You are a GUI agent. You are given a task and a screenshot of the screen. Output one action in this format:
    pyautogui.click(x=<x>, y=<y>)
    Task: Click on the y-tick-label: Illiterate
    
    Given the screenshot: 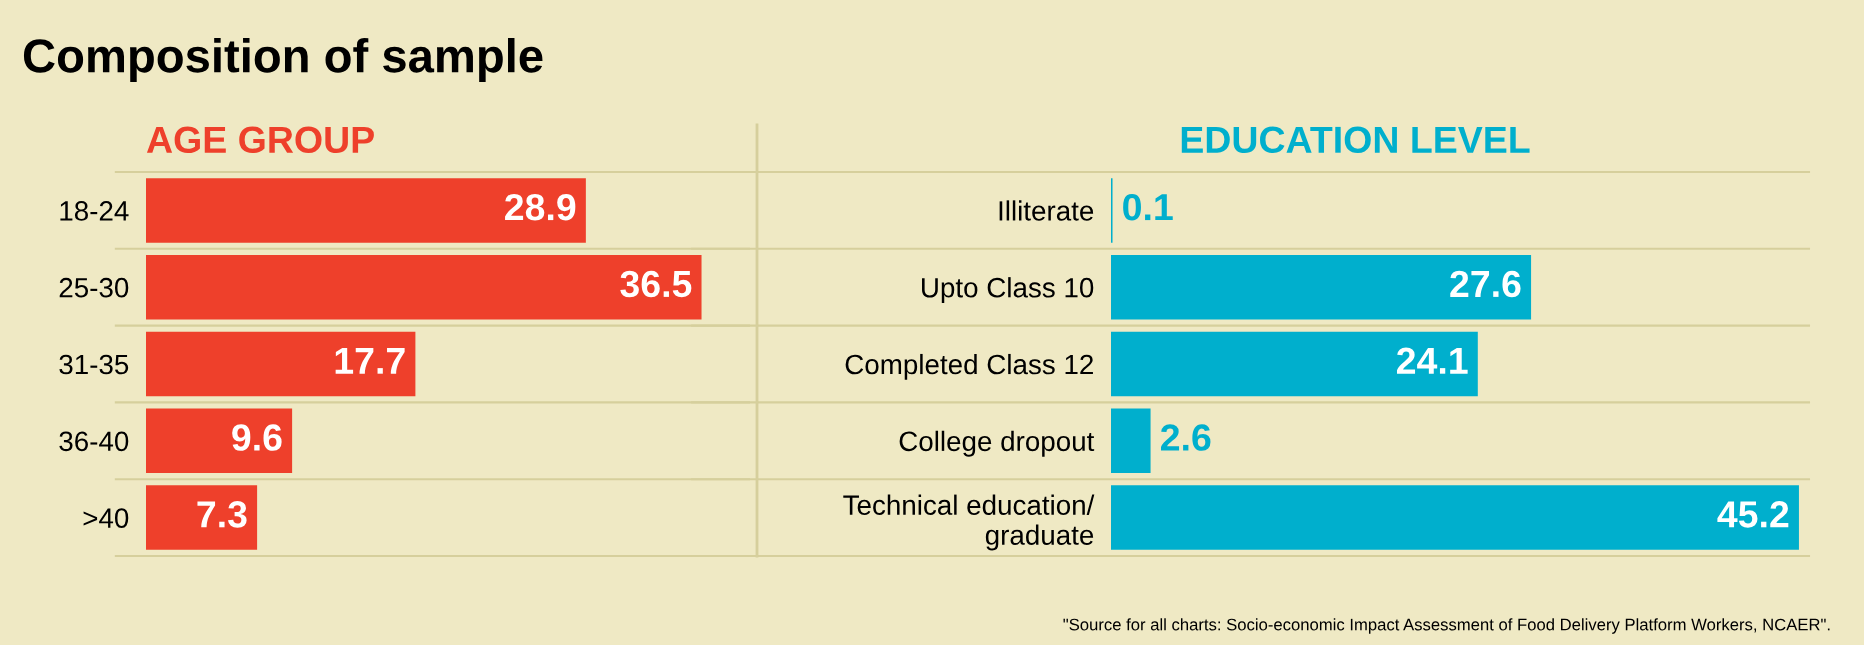 What is the action you would take?
    pyautogui.click(x=1046, y=210)
    